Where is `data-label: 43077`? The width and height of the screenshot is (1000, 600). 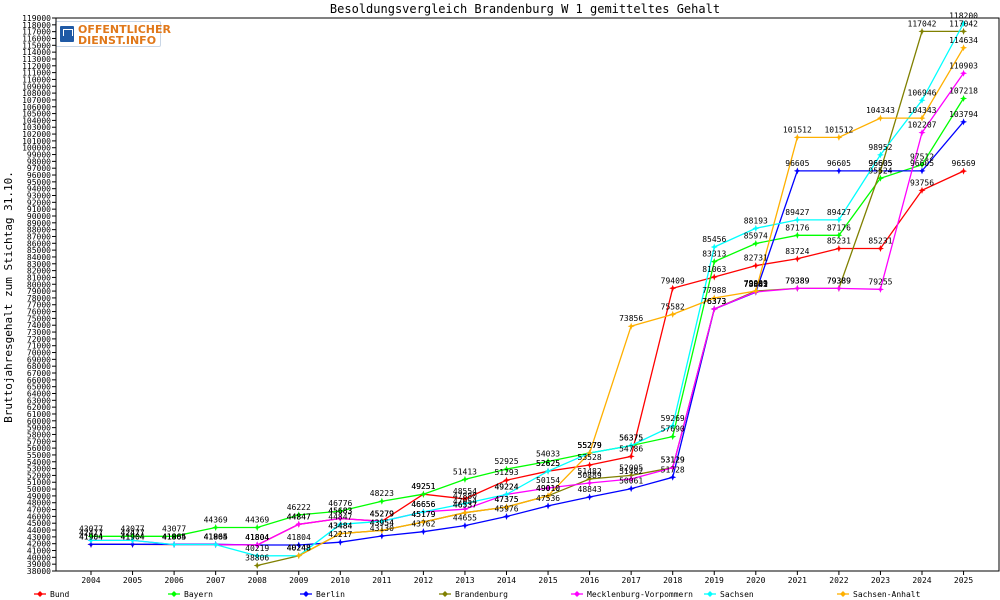 data-label: 43077 is located at coordinates (133, 528).